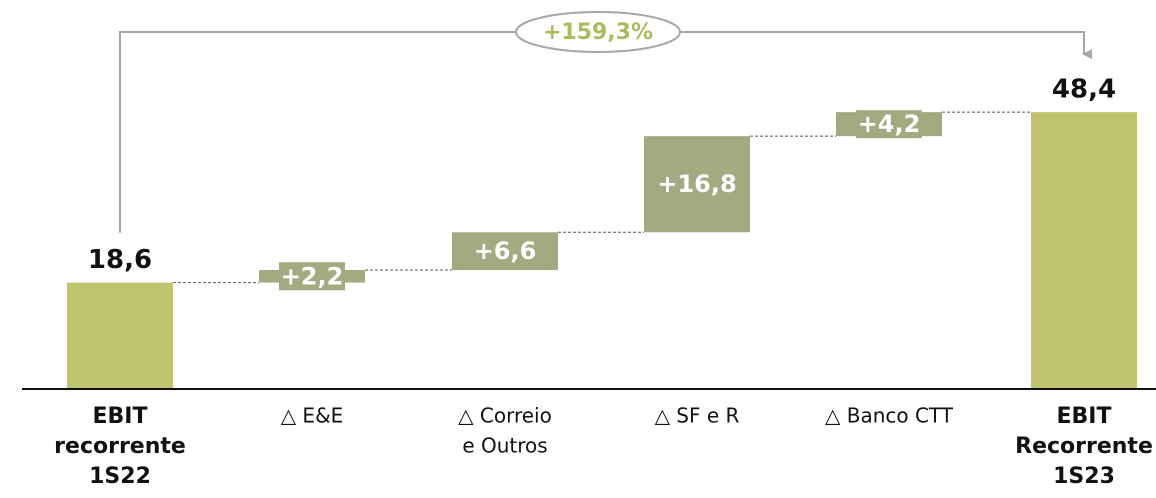 The image size is (1156, 498). I want to click on x-tick-label: Recorrente, so click(1084, 446).